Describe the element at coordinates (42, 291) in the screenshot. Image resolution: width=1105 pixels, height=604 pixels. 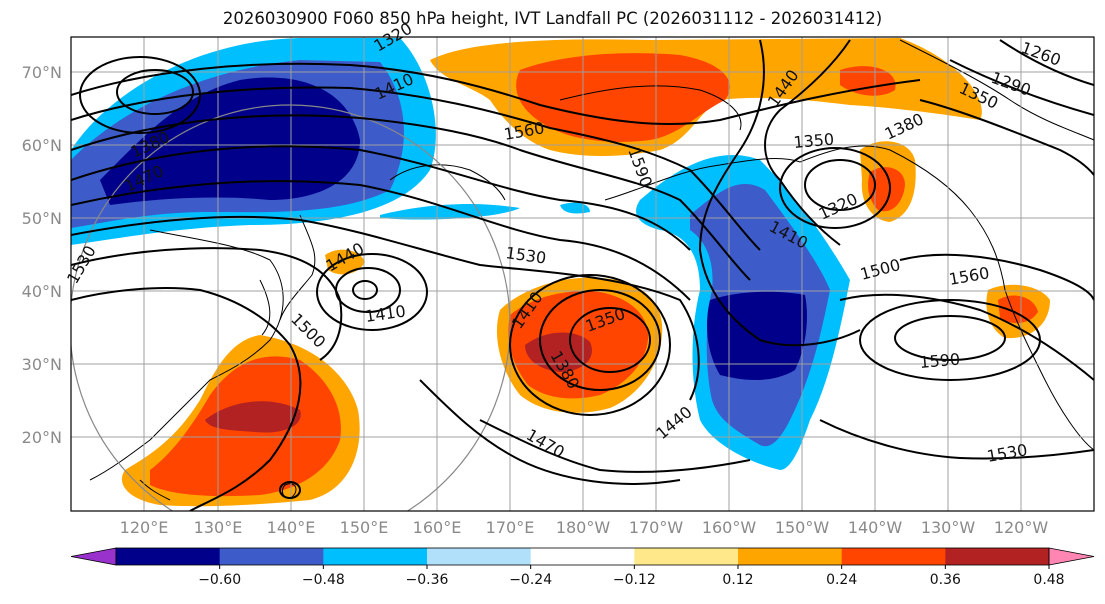
I see `lat-label: 40°N` at that location.